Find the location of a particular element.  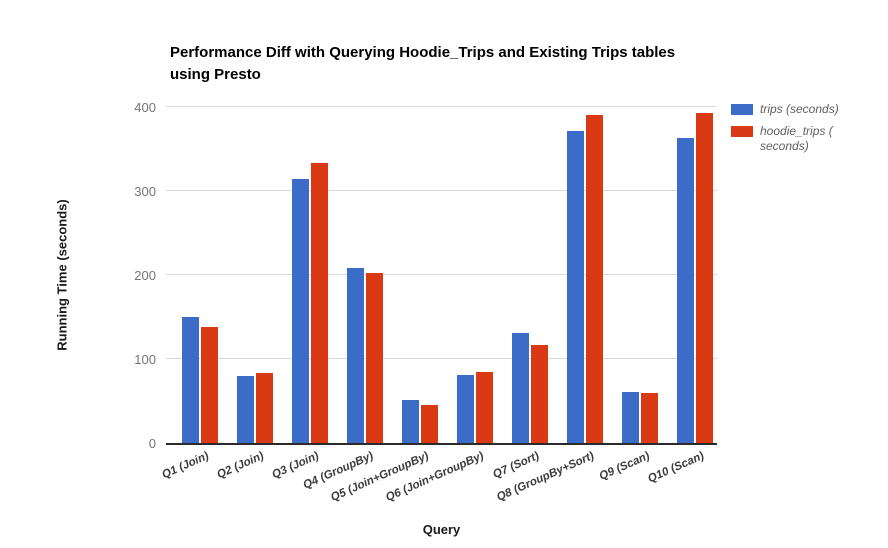

bar-trips-q1 is located at coordinates (190, 380).